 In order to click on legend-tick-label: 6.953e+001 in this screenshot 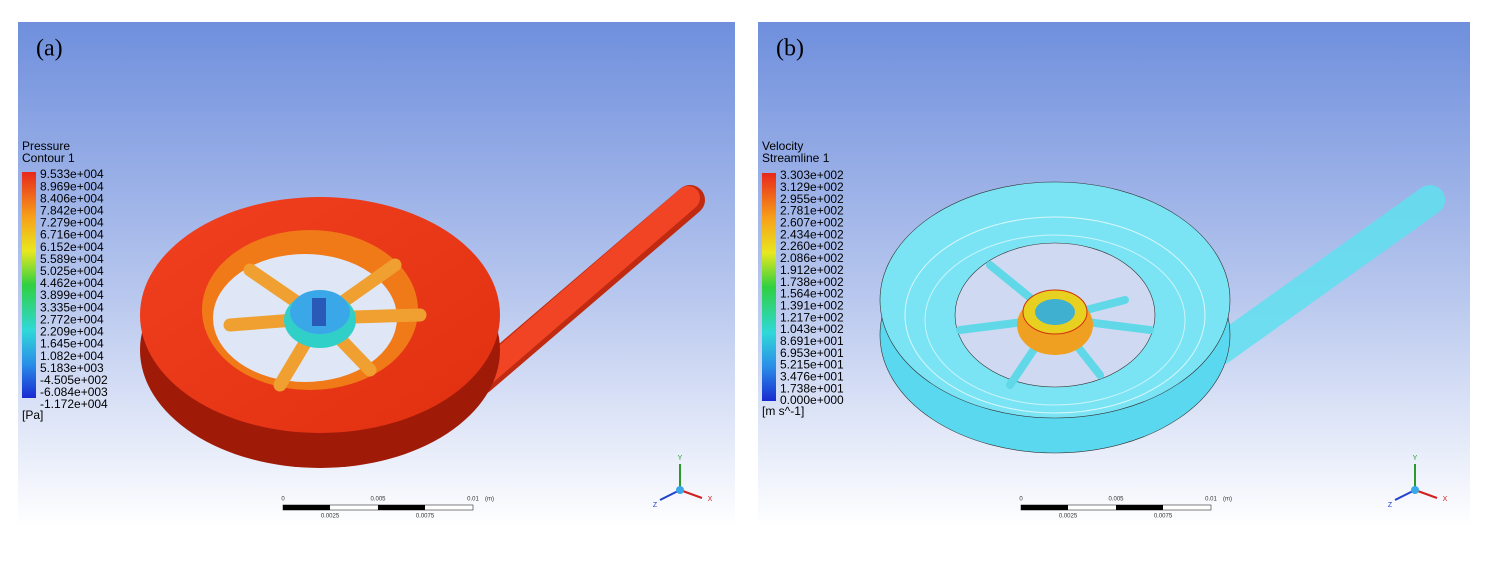, I will do `click(812, 353)`.